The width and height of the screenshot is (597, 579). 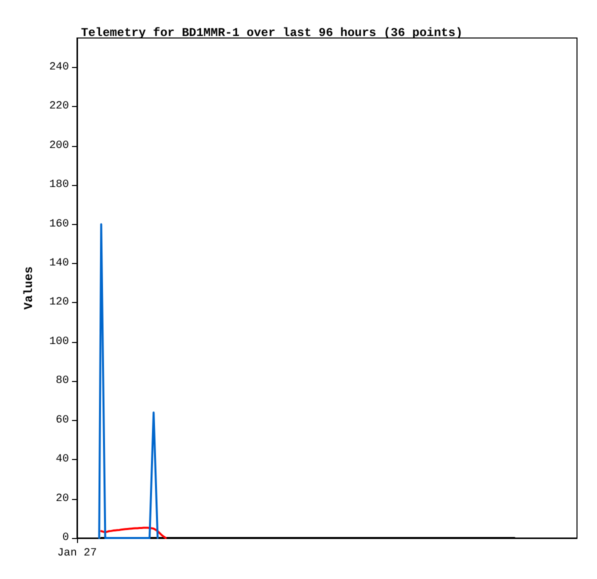 What do you see at coordinates (59, 263) in the screenshot?
I see `y-tick-label: 140` at bounding box center [59, 263].